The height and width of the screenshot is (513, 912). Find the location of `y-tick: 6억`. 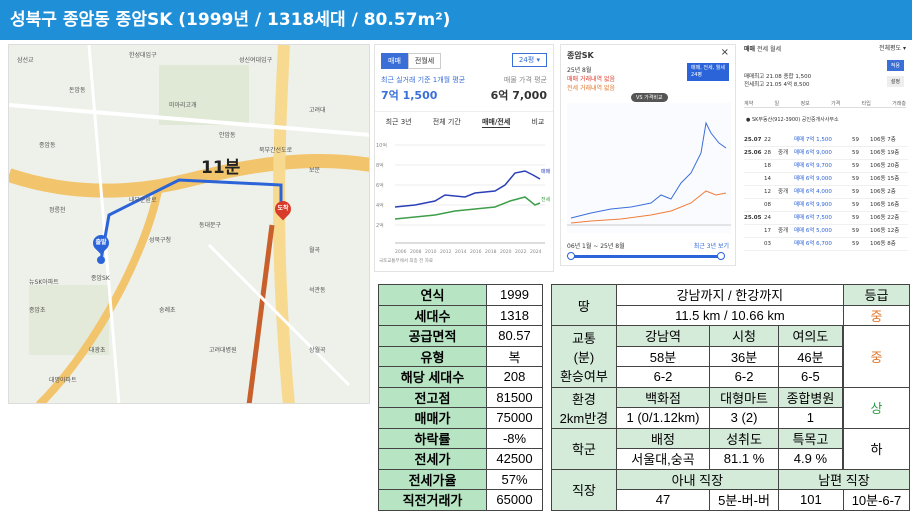

y-tick: 6억 is located at coordinates (380, 185).